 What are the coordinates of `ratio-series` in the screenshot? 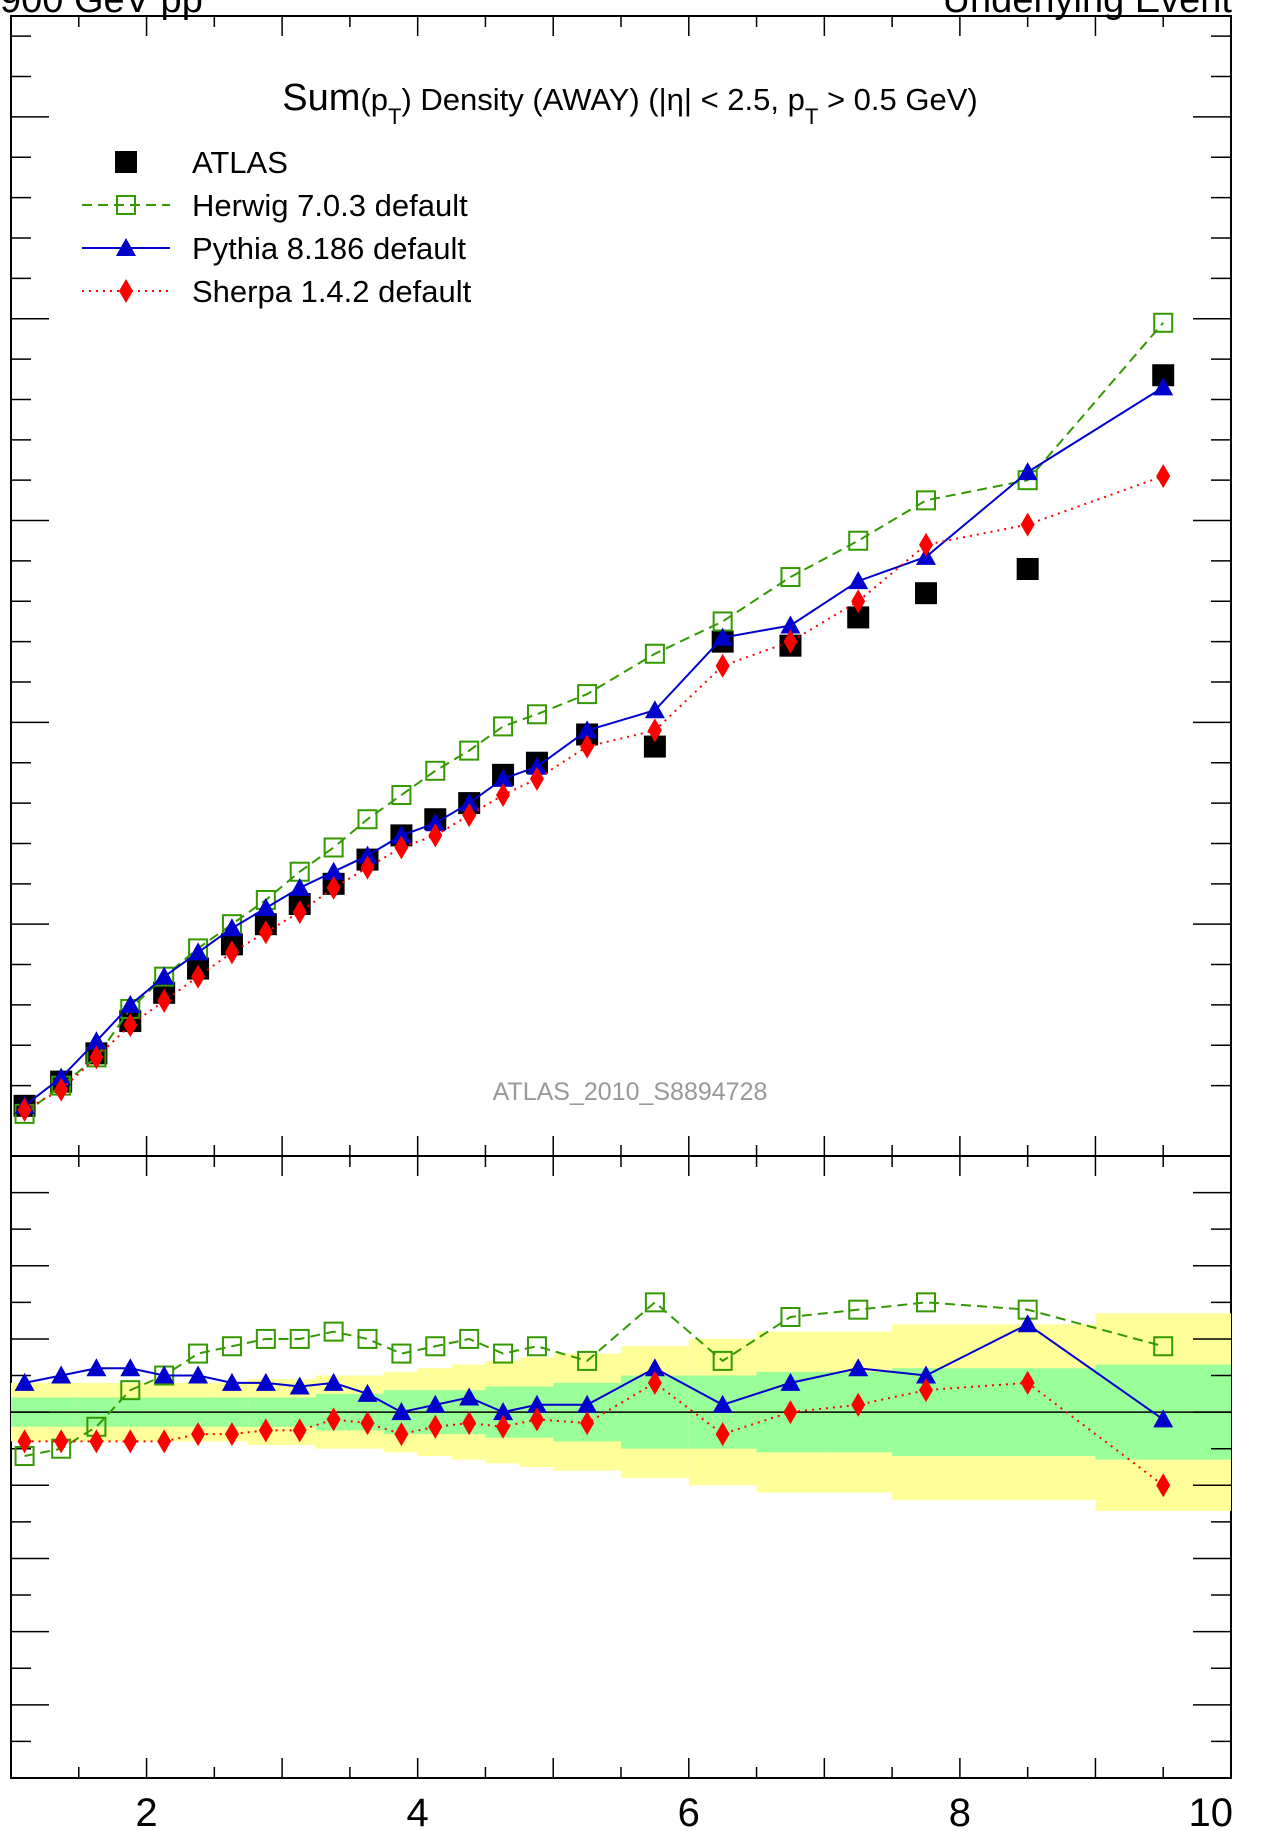 It's located at (594, 1395).